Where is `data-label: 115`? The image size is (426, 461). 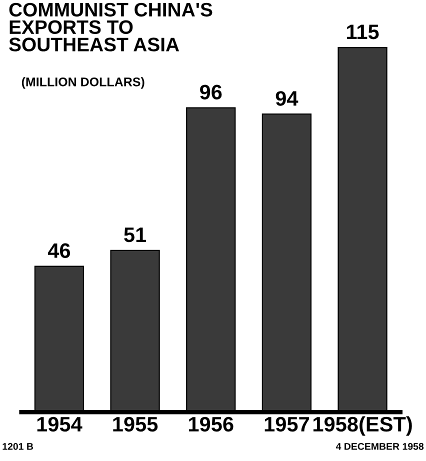 data-label: 115 is located at coordinates (363, 32).